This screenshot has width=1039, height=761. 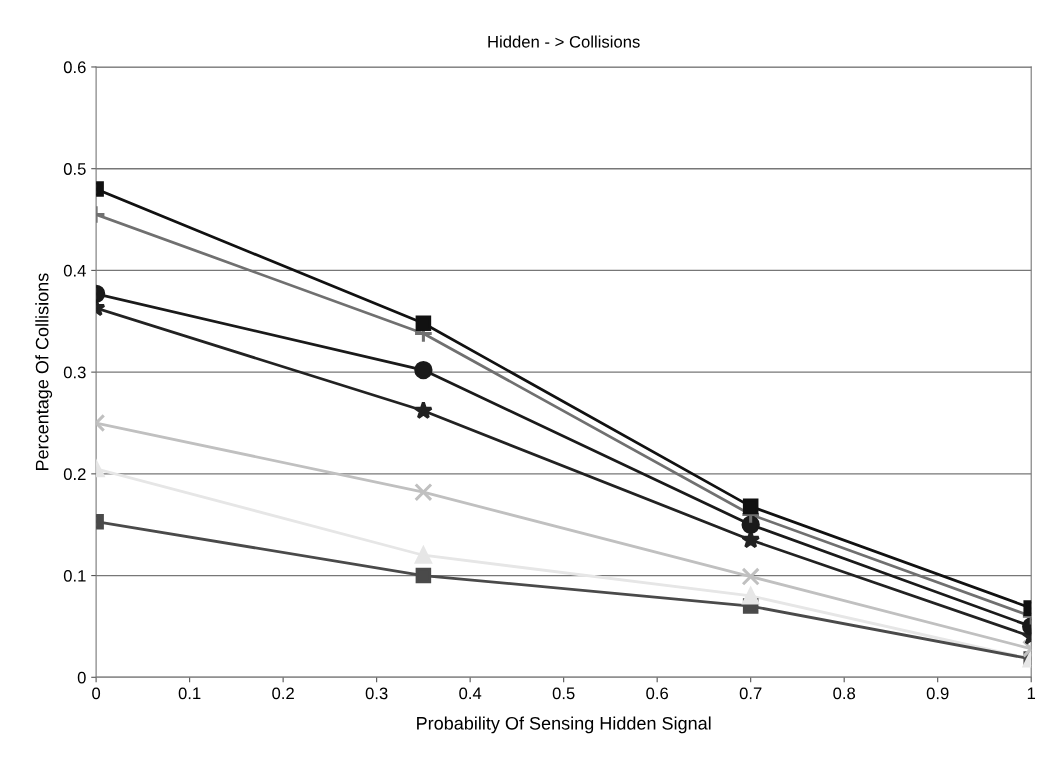 What do you see at coordinates (844, 693) in the screenshot?
I see `x-tick-label: 0.8` at bounding box center [844, 693].